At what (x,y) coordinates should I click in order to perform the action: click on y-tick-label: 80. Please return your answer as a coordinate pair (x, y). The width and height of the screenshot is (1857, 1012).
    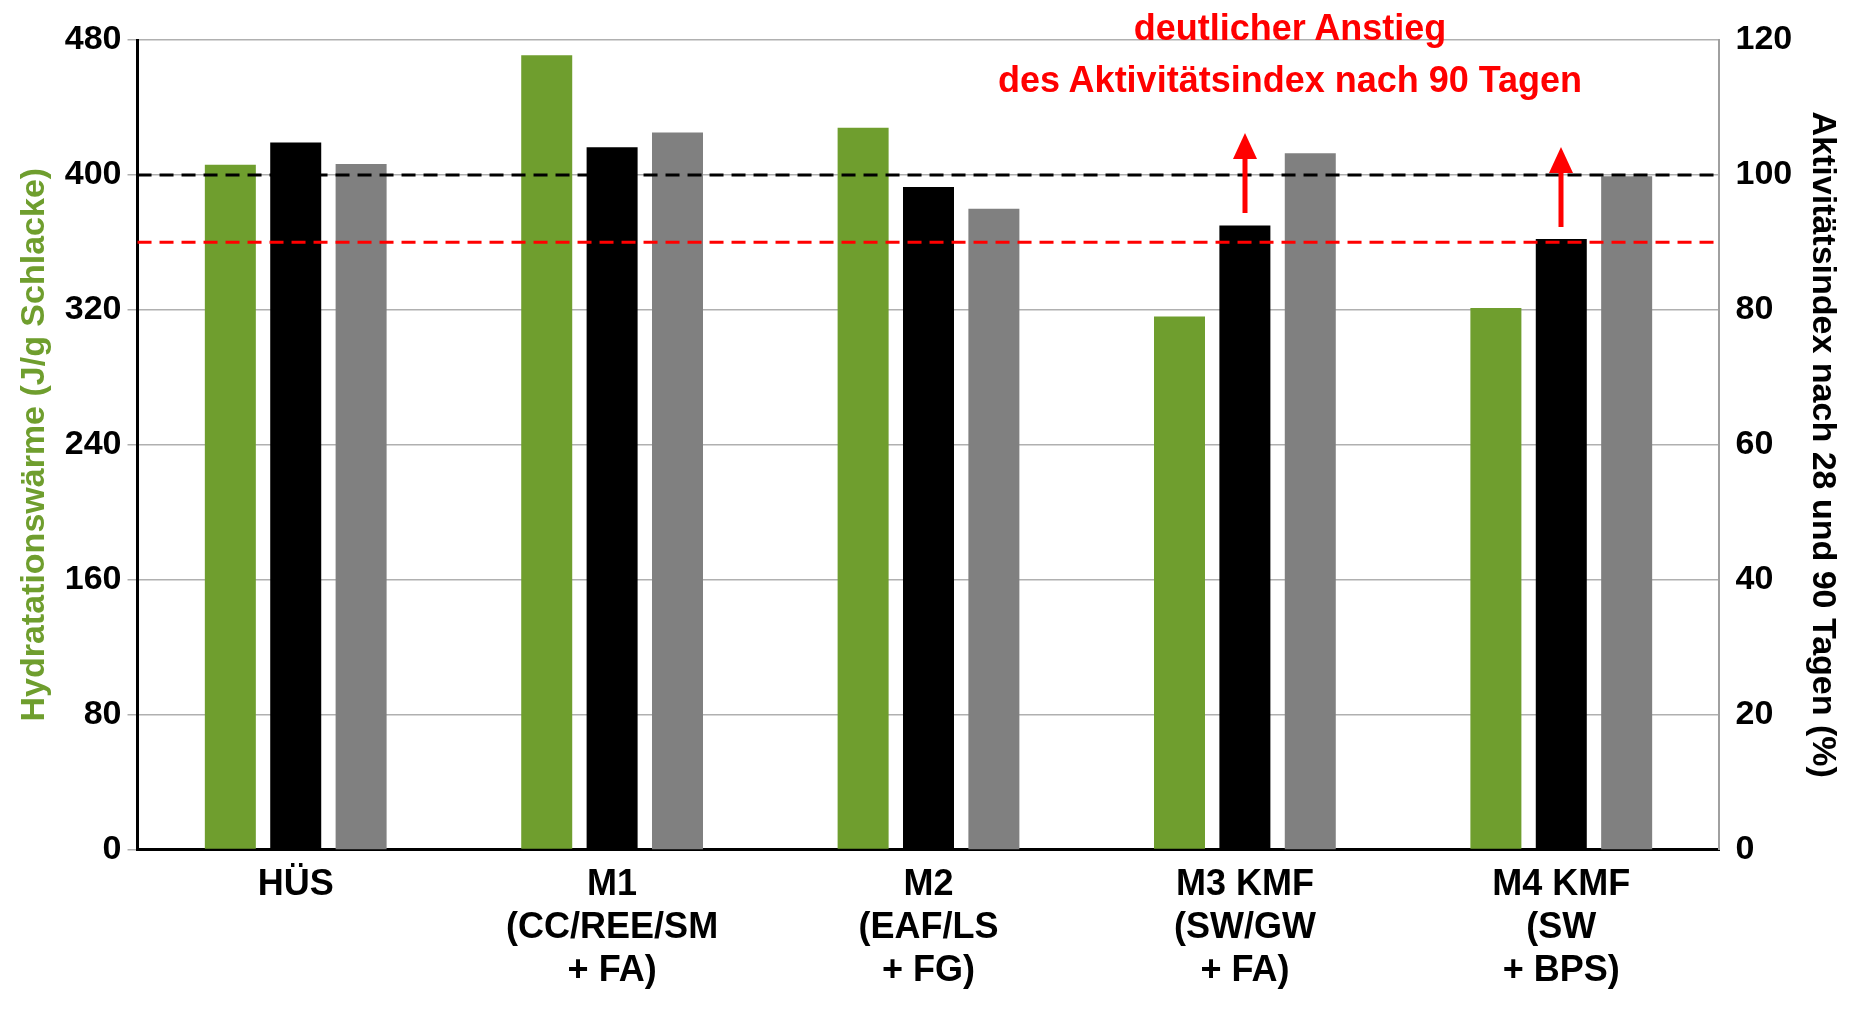
    Looking at the image, I should click on (102, 711).